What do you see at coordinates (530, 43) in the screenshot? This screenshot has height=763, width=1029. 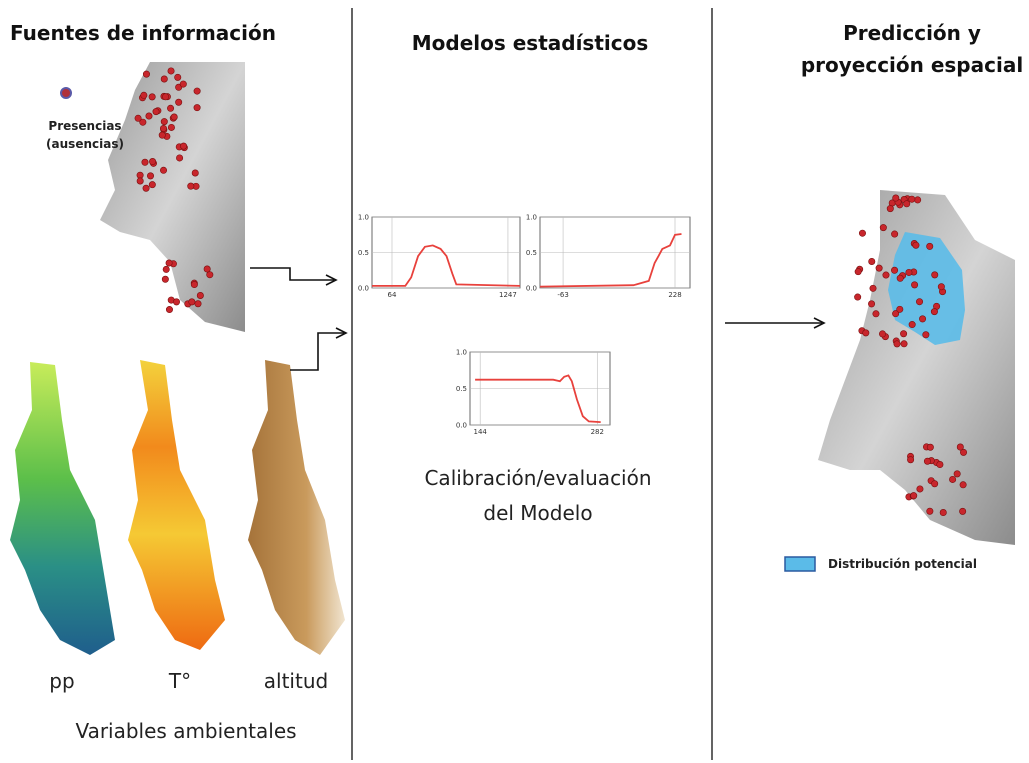 I see `center-title: Modelos estadísticos` at bounding box center [530, 43].